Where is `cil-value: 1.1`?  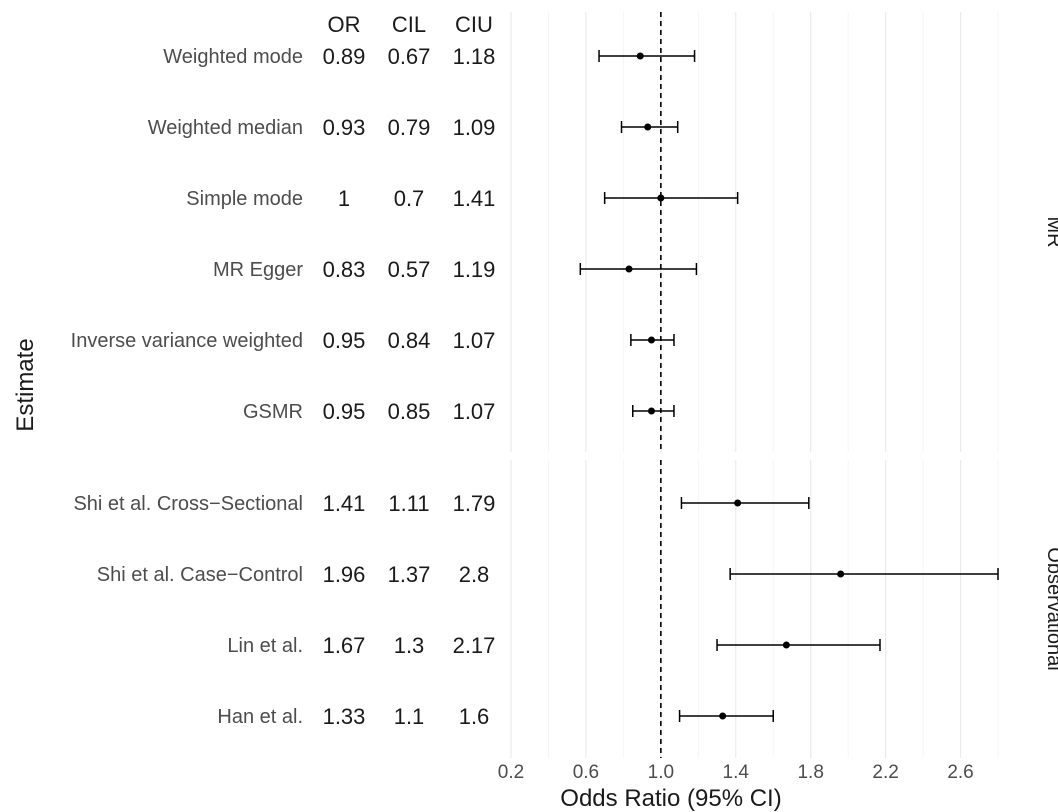
cil-value: 1.1 is located at coordinates (409, 716).